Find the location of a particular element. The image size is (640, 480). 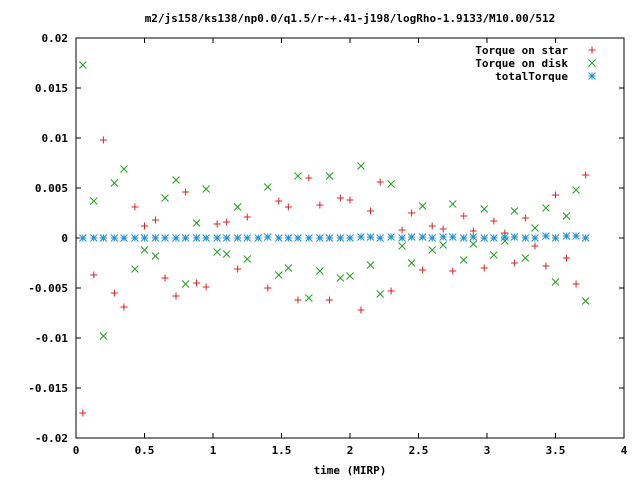

x-axis-label: time (MIRP) is located at coordinates (350, 470).